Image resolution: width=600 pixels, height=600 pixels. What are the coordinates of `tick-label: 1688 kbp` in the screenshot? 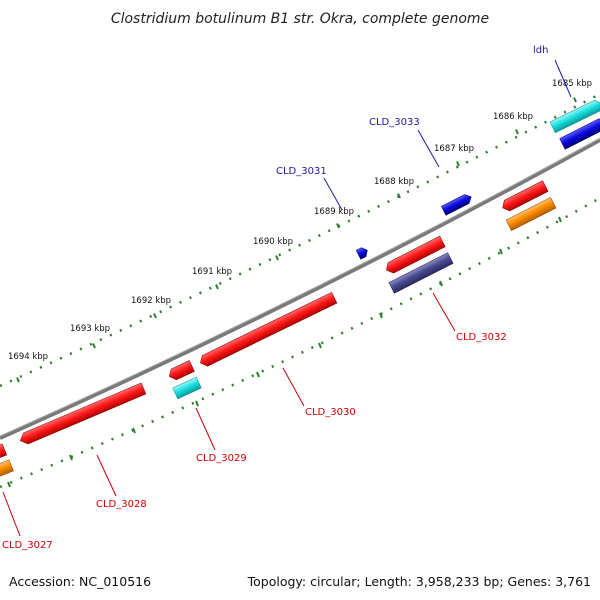 It's located at (394, 182).